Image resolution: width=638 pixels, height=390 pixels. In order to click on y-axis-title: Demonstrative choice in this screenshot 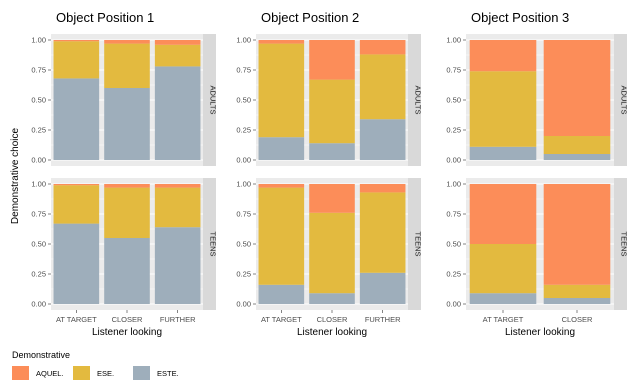, I will do `click(15, 175)`.